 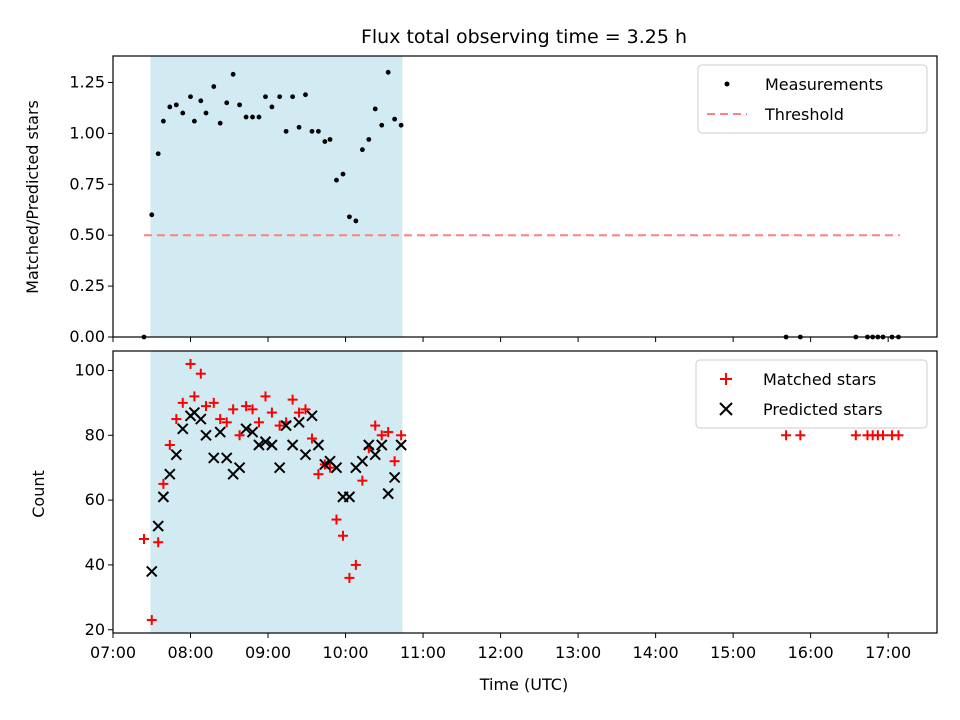 What do you see at coordinates (87, 81) in the screenshot?
I see `top-y-tick-label: 1.25` at bounding box center [87, 81].